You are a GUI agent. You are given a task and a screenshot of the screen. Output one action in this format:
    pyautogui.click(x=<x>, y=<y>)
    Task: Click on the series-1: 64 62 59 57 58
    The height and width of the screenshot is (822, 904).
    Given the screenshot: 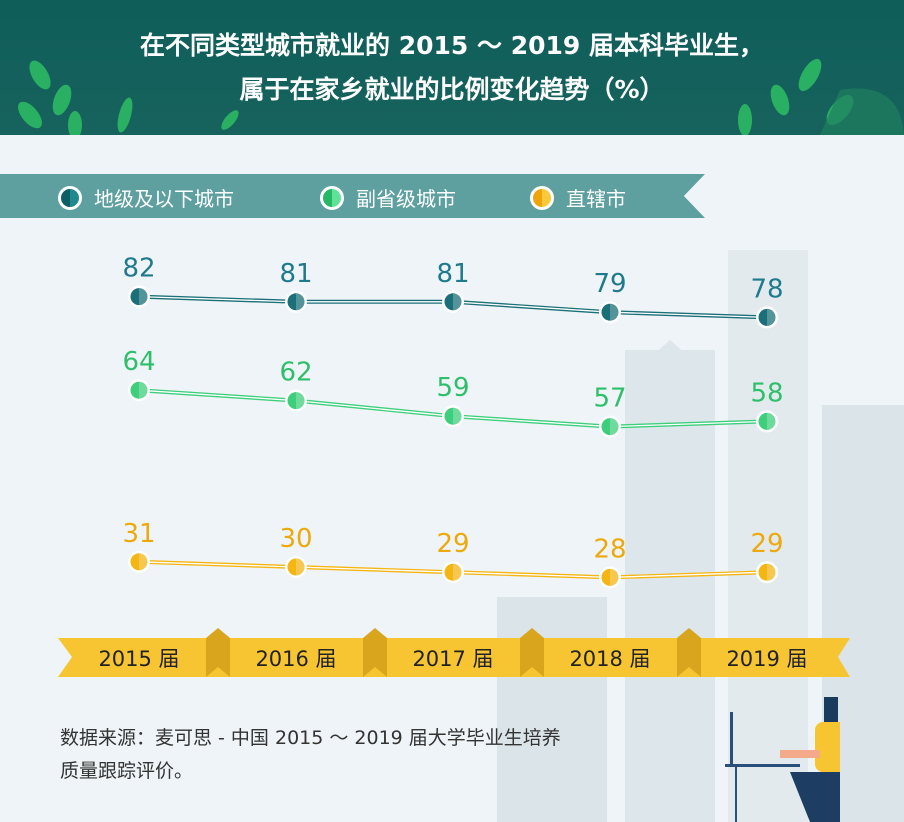 What is the action you would take?
    pyautogui.click(x=453, y=392)
    